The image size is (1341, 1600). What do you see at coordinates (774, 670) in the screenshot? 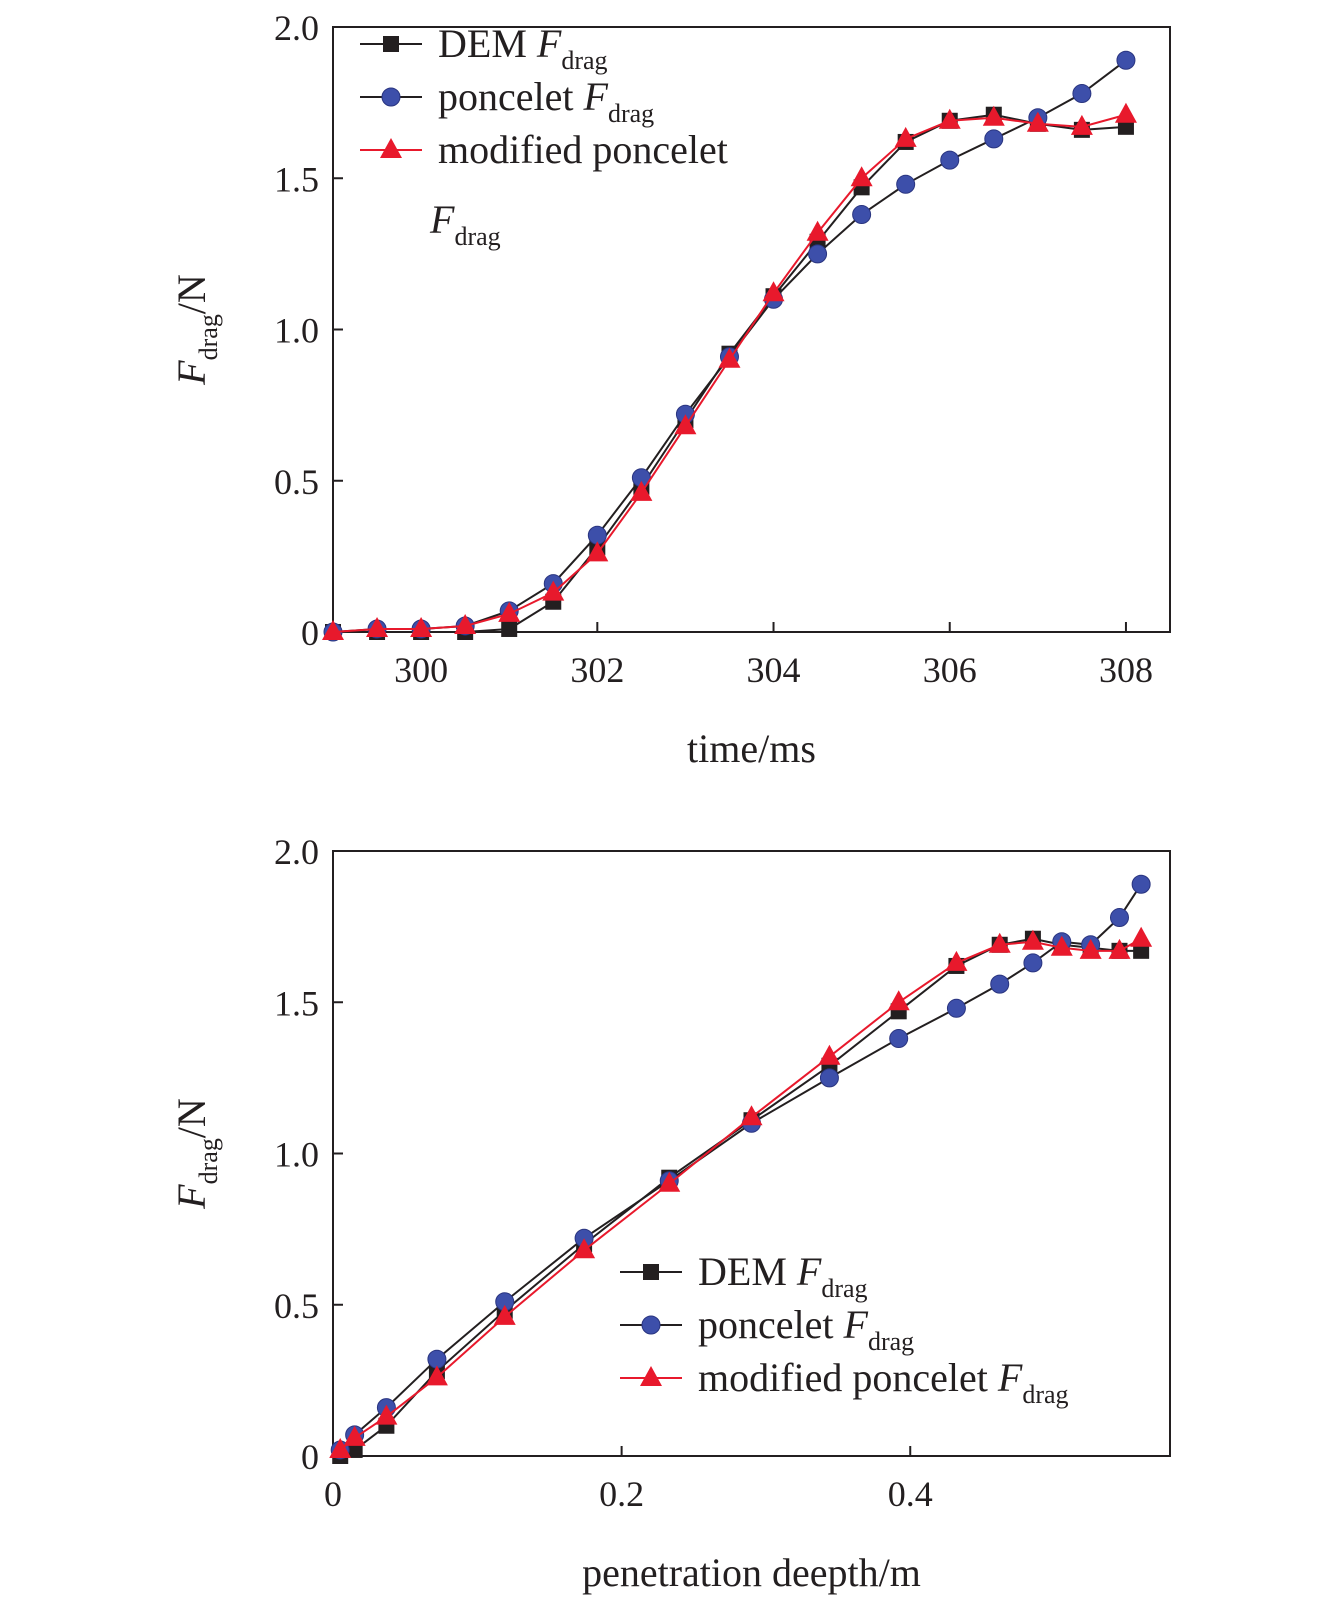
I see `x-tick-label: 304` at bounding box center [774, 670].